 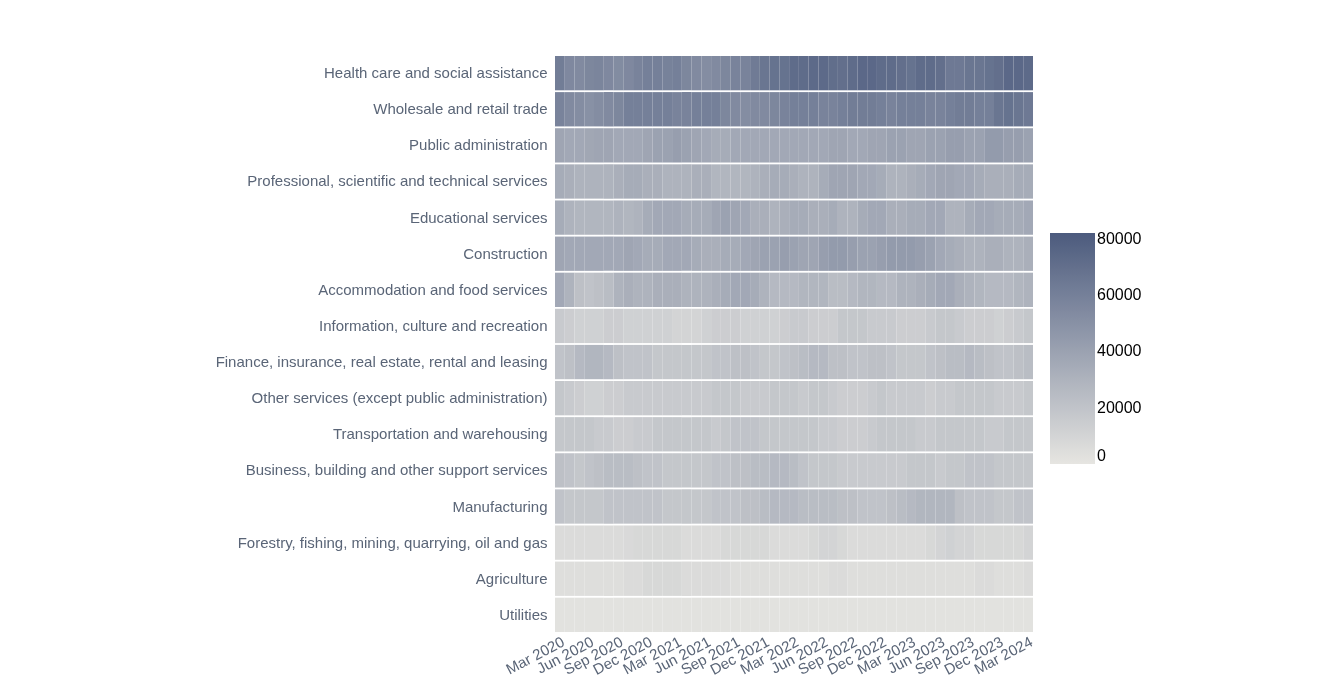 I want to click on y-tick-label: Finance, insurance, real estate, rental and leasing, so click(x=381, y=362).